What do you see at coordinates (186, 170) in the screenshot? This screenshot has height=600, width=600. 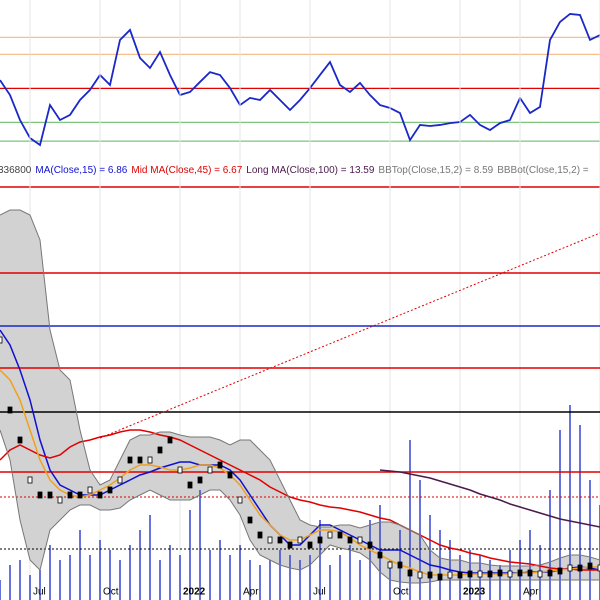 I see `legend-entry: Mid MA(Close,45) = 6.67` at bounding box center [186, 170].